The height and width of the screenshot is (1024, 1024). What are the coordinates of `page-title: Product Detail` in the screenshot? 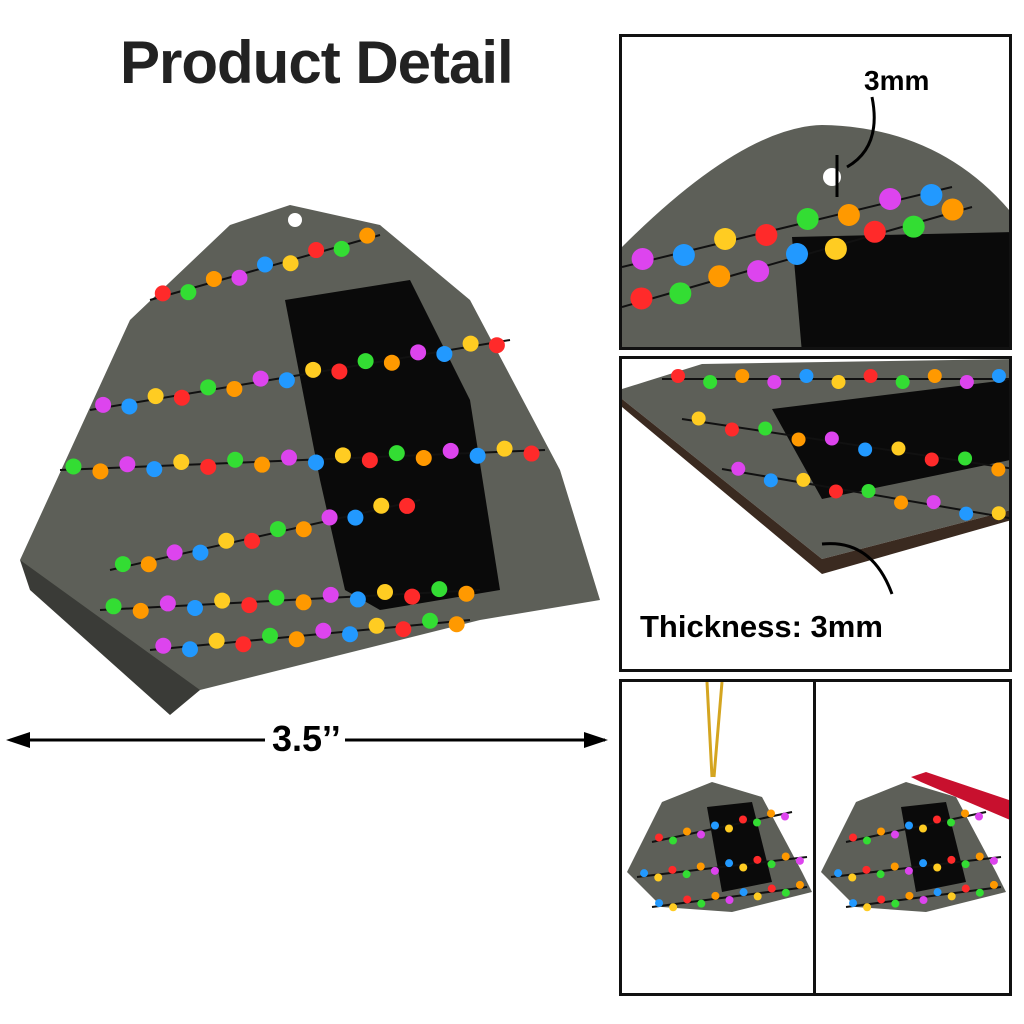 It's located at (317, 62).